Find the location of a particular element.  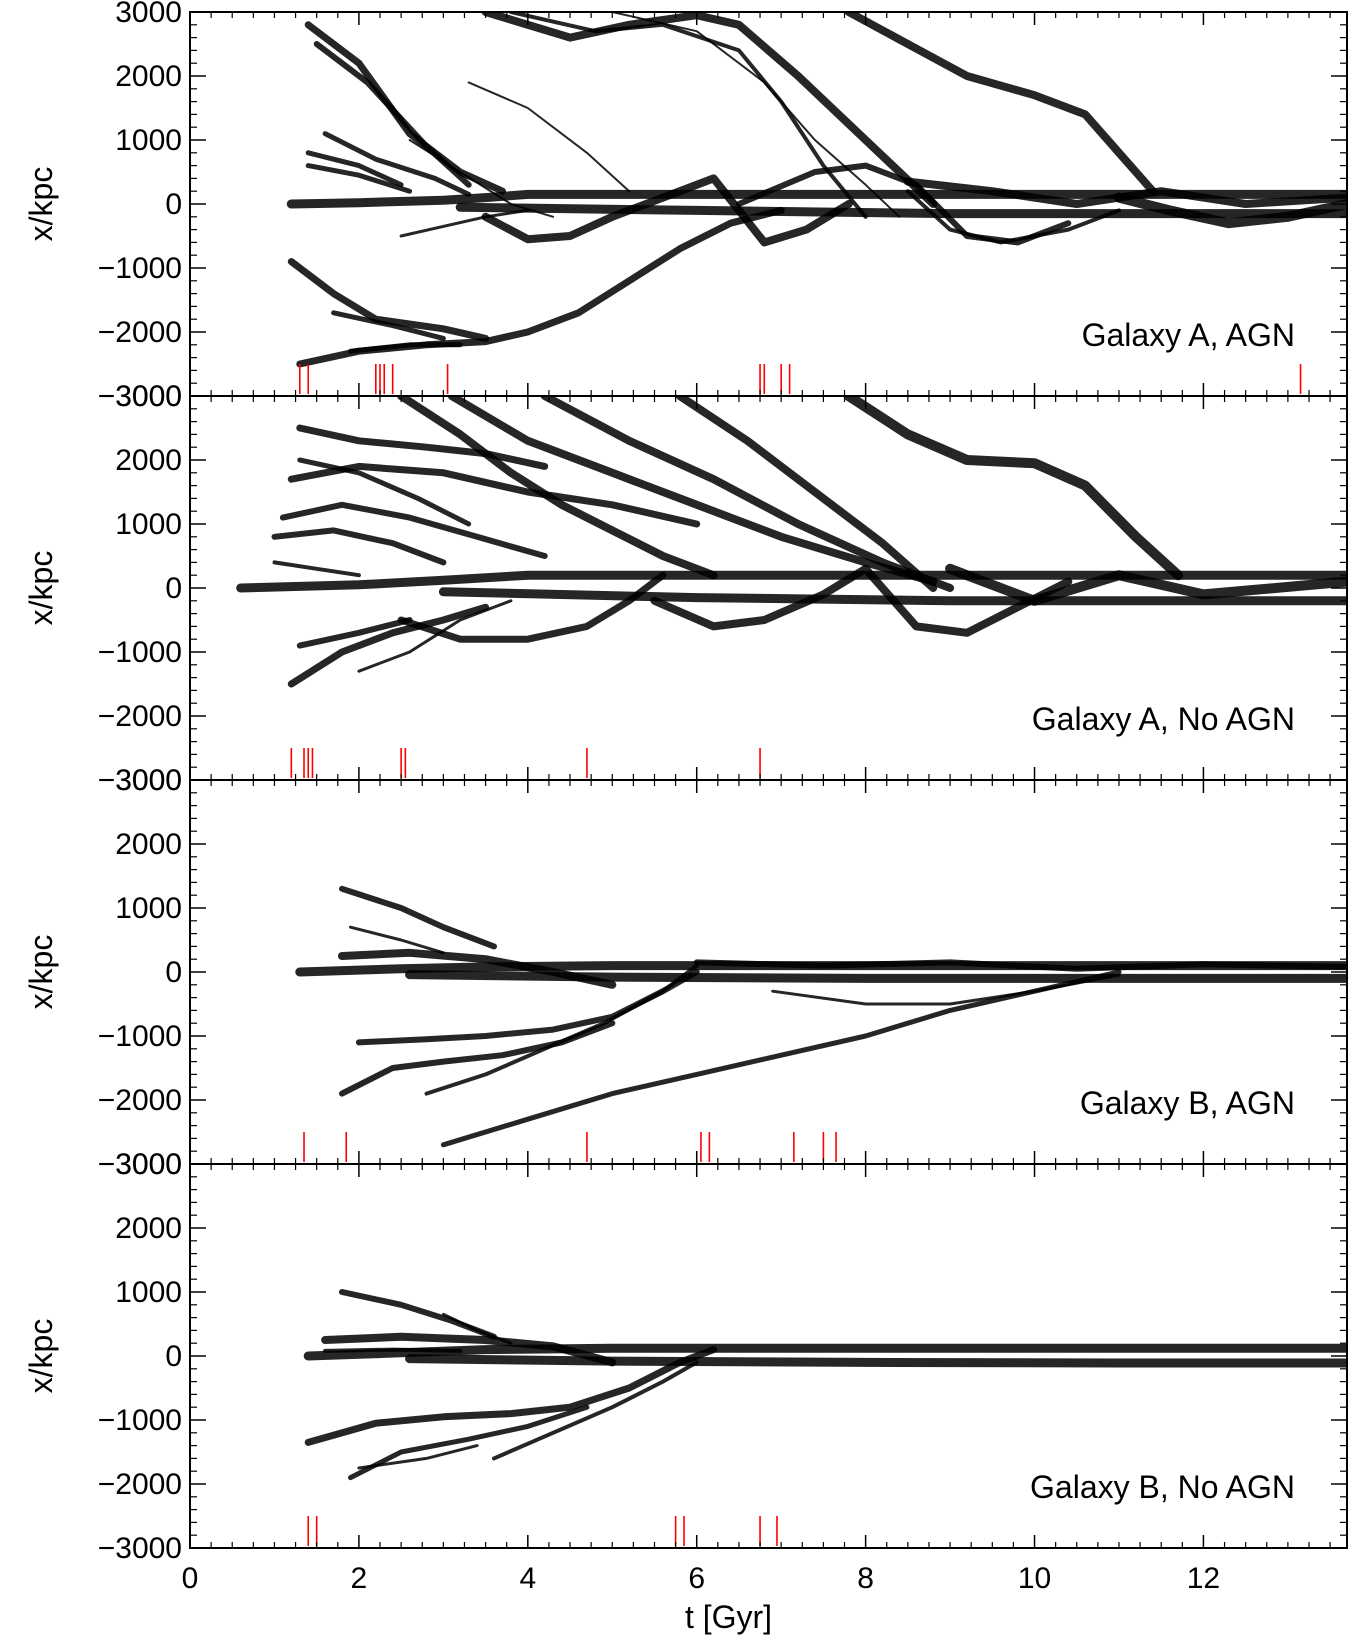

x-tick-label: 12 is located at coordinates (1203, 1578).